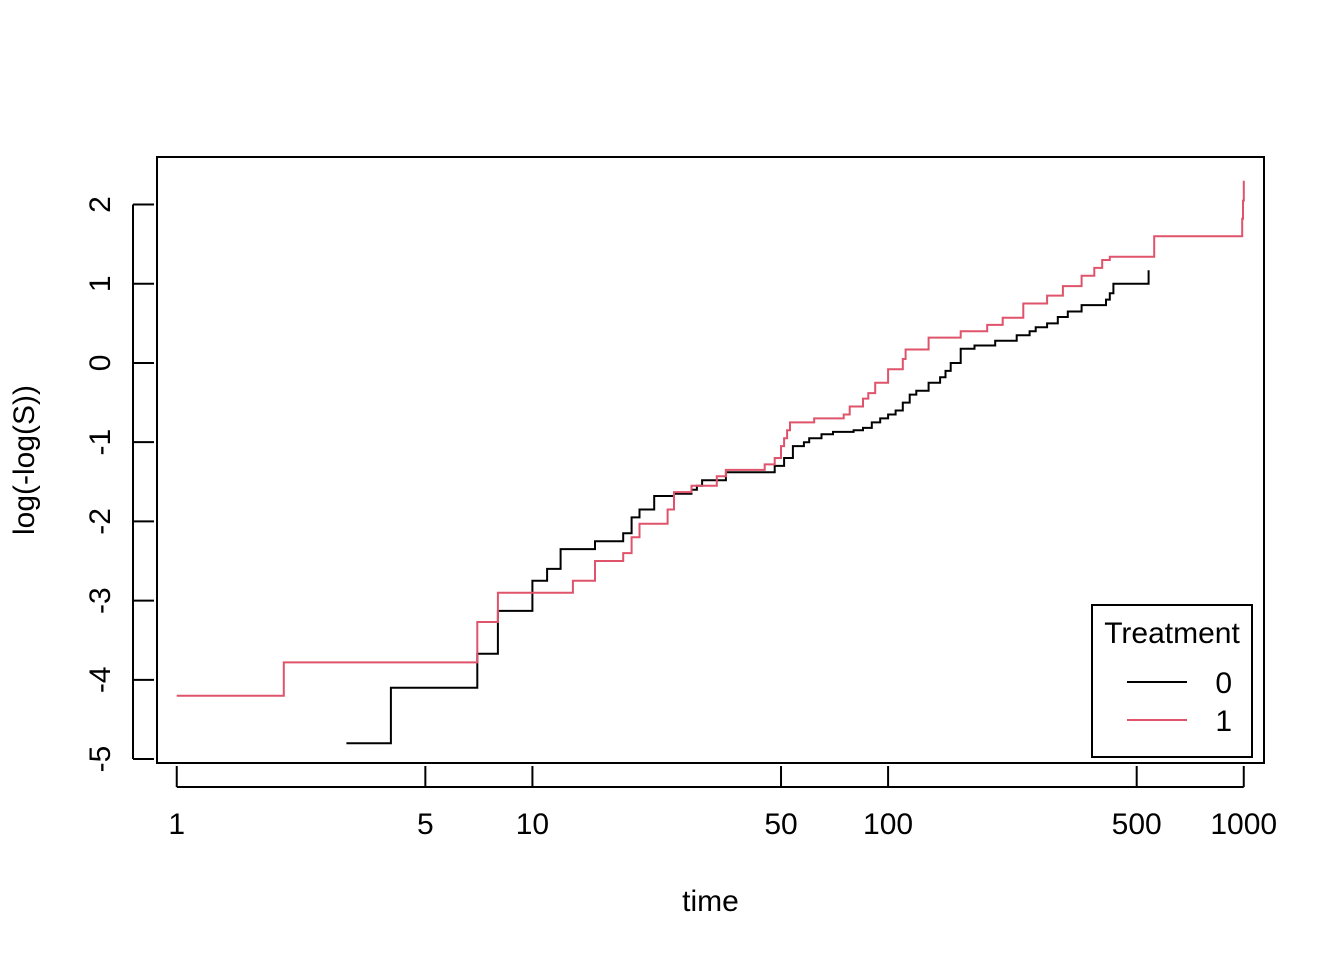  I want to click on x-tick-label: 10, so click(532, 824).